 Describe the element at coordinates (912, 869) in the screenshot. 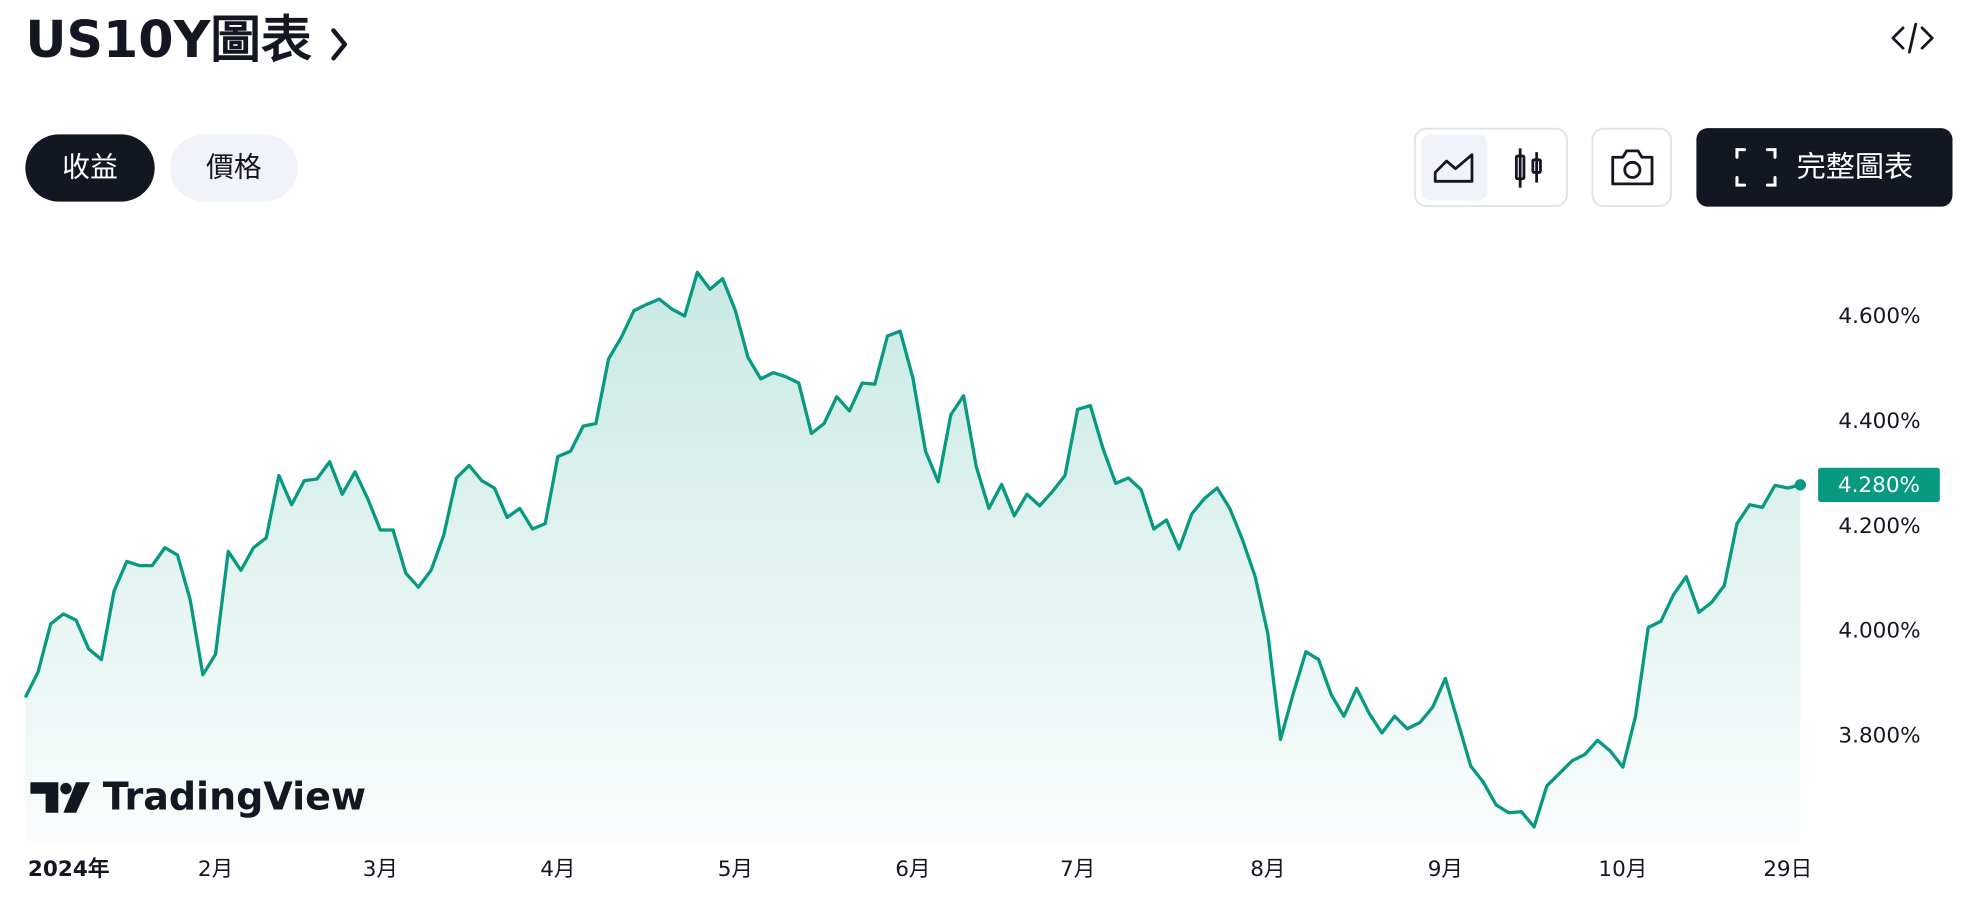

I see `x-tick-label: 6月` at that location.